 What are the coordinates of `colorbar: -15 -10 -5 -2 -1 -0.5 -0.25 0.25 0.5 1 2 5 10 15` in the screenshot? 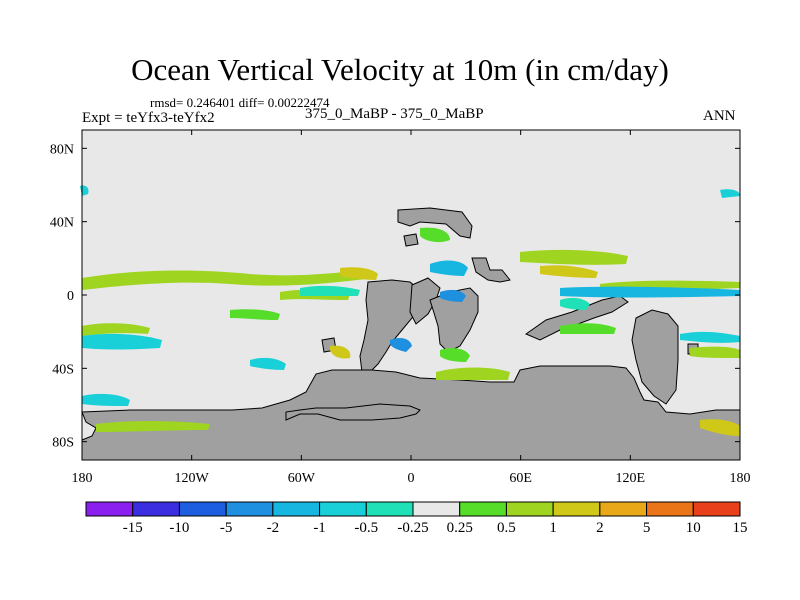 It's located at (416, 518).